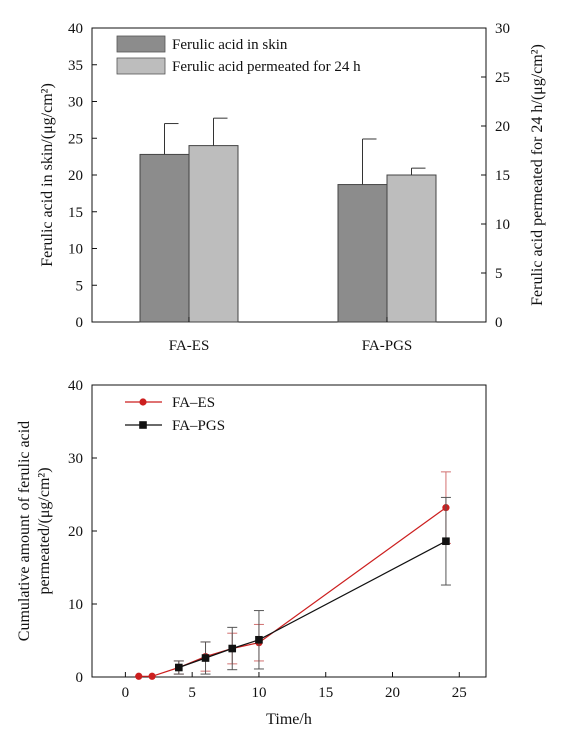 The image size is (565, 755). What do you see at coordinates (75, 66) in the screenshot?
I see `y-tick-label: 35` at bounding box center [75, 66].